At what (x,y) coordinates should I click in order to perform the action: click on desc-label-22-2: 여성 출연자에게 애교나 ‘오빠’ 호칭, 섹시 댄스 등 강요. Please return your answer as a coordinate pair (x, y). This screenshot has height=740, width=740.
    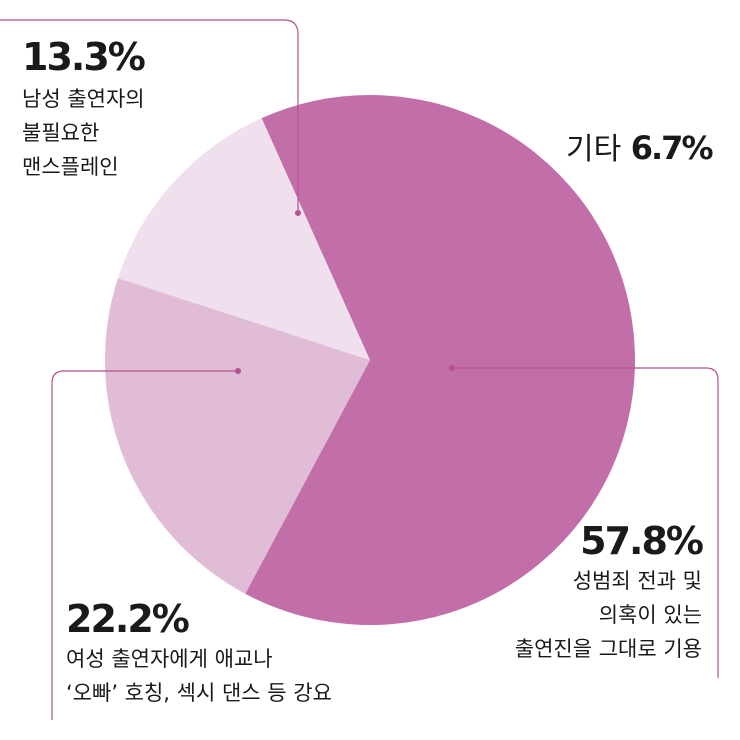
    Looking at the image, I should click on (199, 676).